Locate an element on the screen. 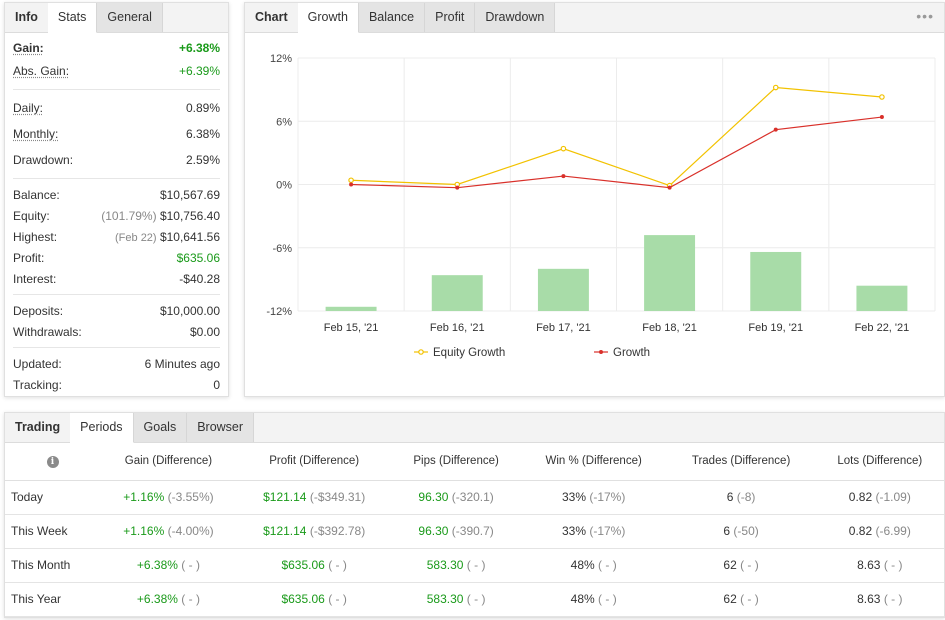 The height and width of the screenshot is (620, 945). stat-value: 0.89% is located at coordinates (202, 108).